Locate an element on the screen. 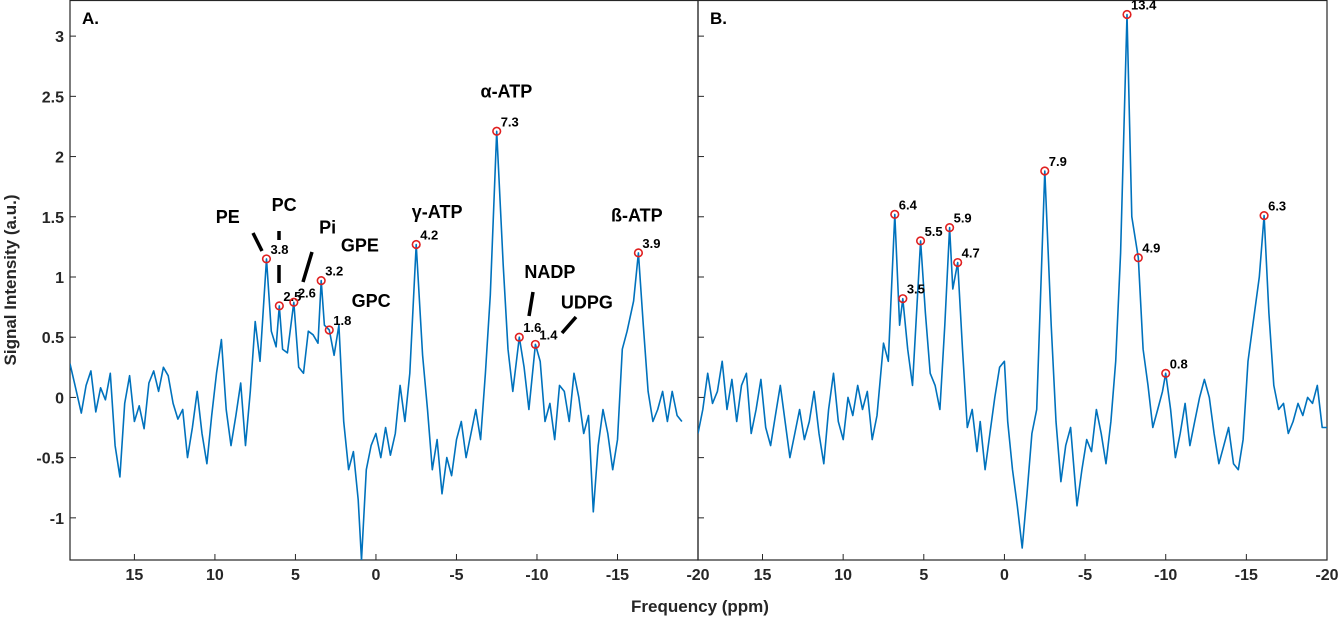  x-axis-label: Frequency (ppm) is located at coordinates (700, 606).